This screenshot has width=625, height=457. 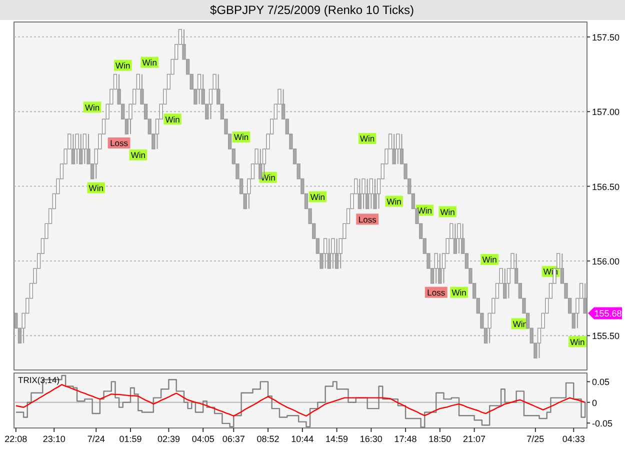 I want to click on y-tick-label: 157.00, so click(x=606, y=112).